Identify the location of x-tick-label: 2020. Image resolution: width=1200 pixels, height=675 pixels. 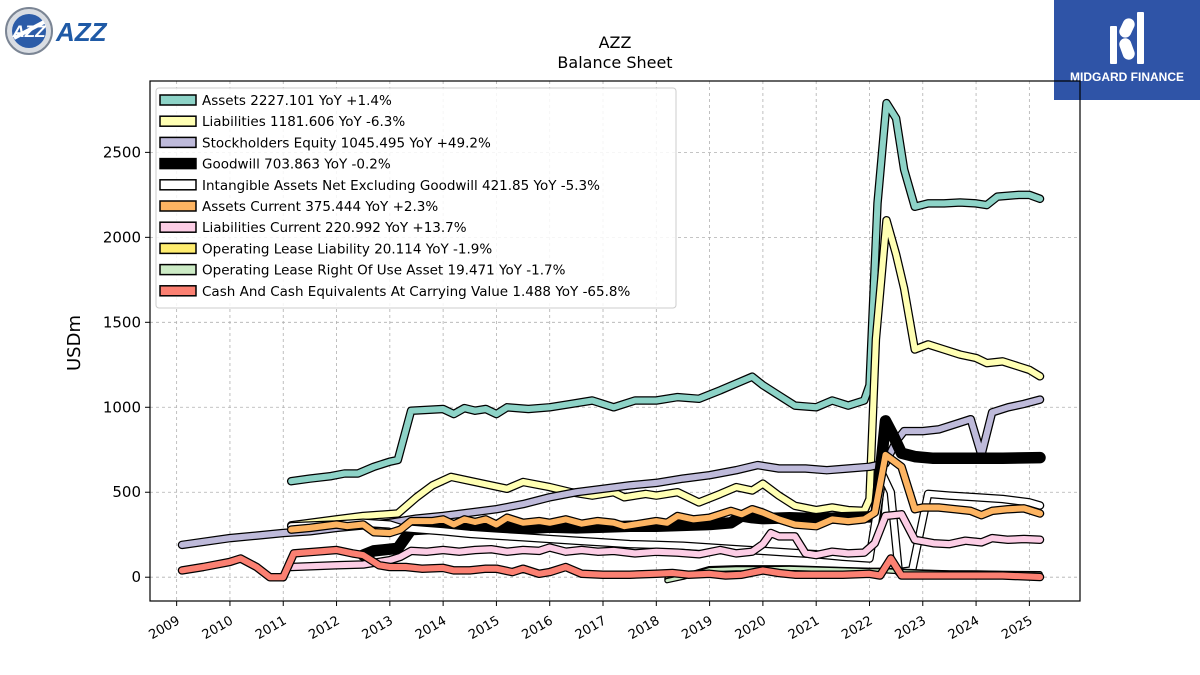
(751, 628).